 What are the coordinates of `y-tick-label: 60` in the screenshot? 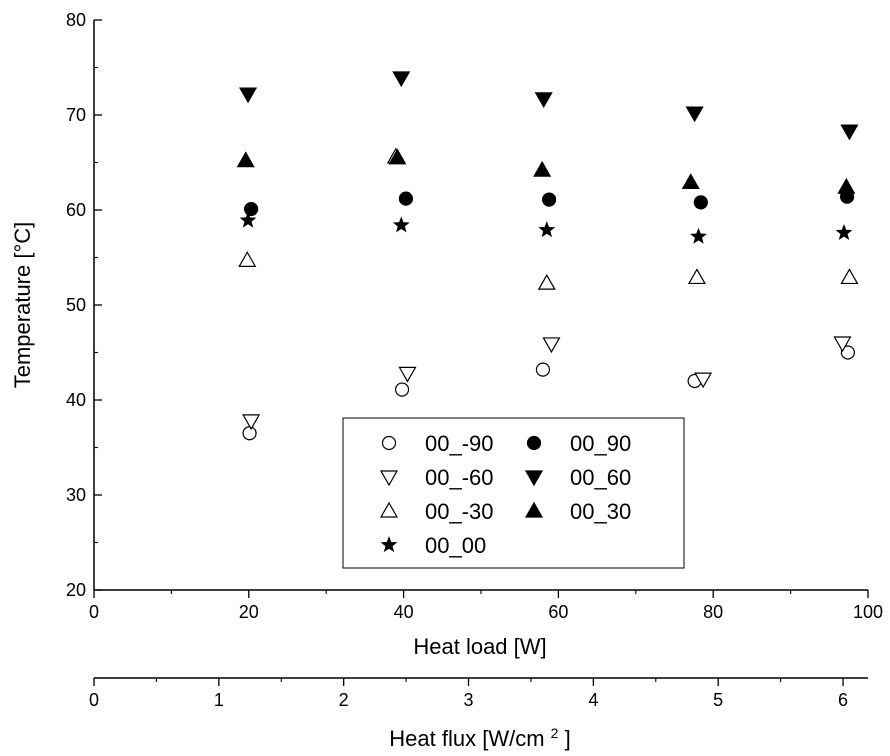 It's located at (76, 210).